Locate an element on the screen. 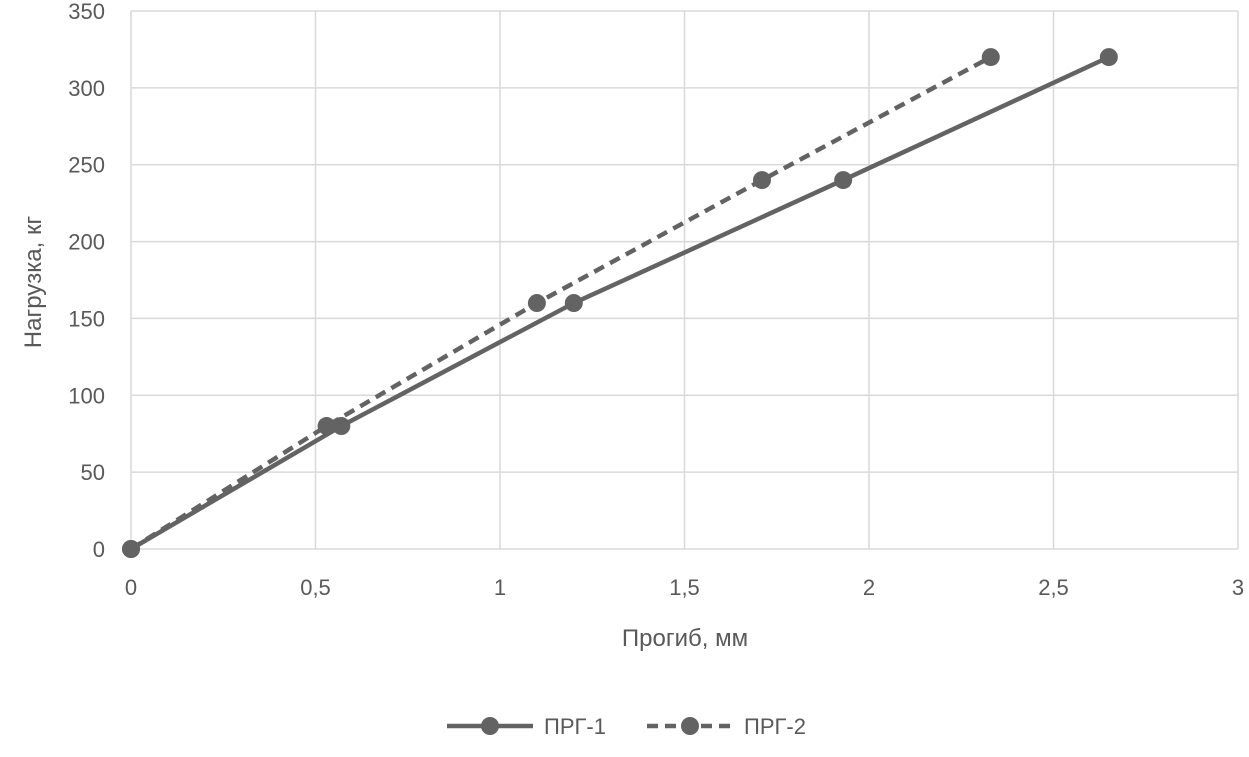 The width and height of the screenshot is (1249, 757). x-tick-label: 0,5 is located at coordinates (315, 587).